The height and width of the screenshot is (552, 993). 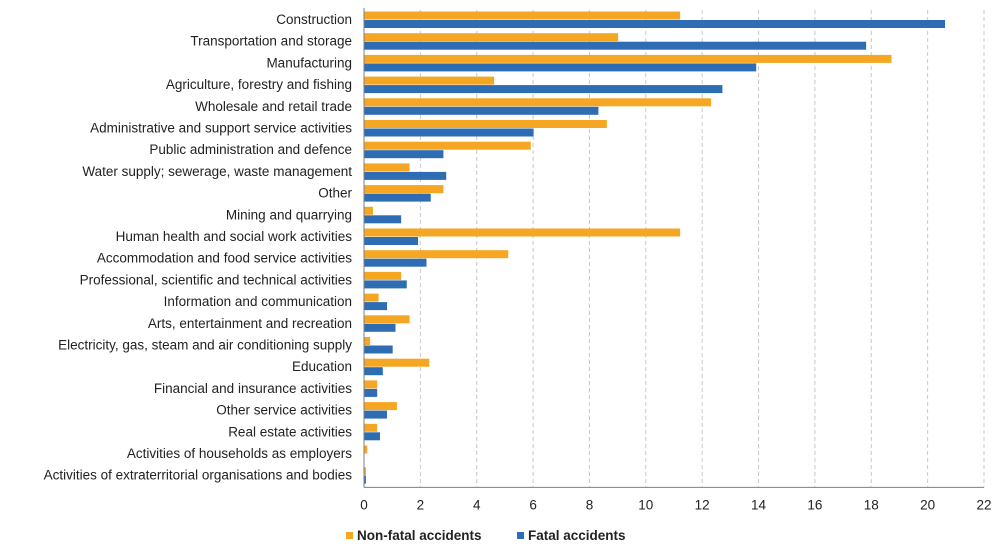 I want to click on category-label: Real estate activities, so click(x=290, y=431).